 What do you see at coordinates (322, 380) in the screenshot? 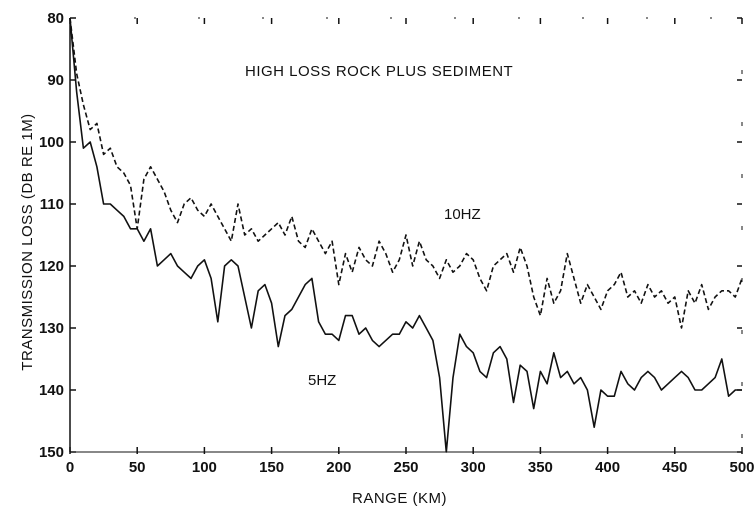
I see `series-label-5hz: 5HZ` at bounding box center [322, 380].